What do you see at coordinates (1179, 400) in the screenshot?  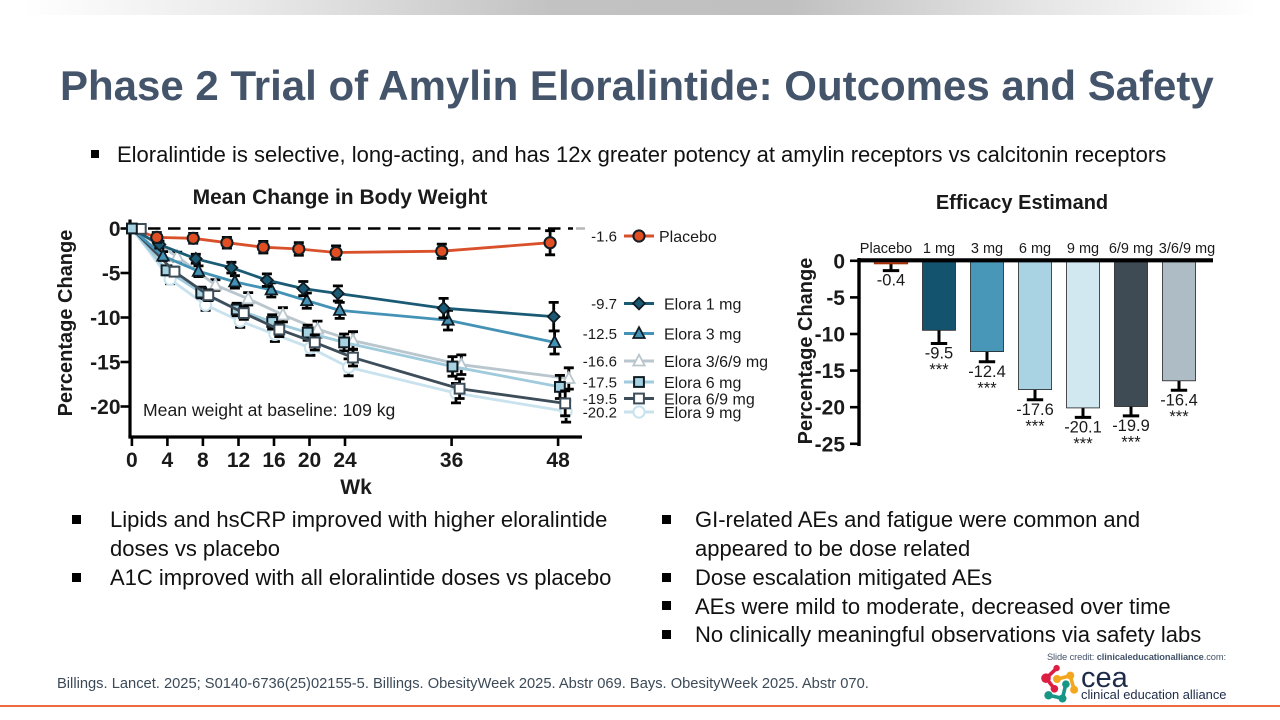 I see `svg-text: -16.4` at bounding box center [1179, 400].